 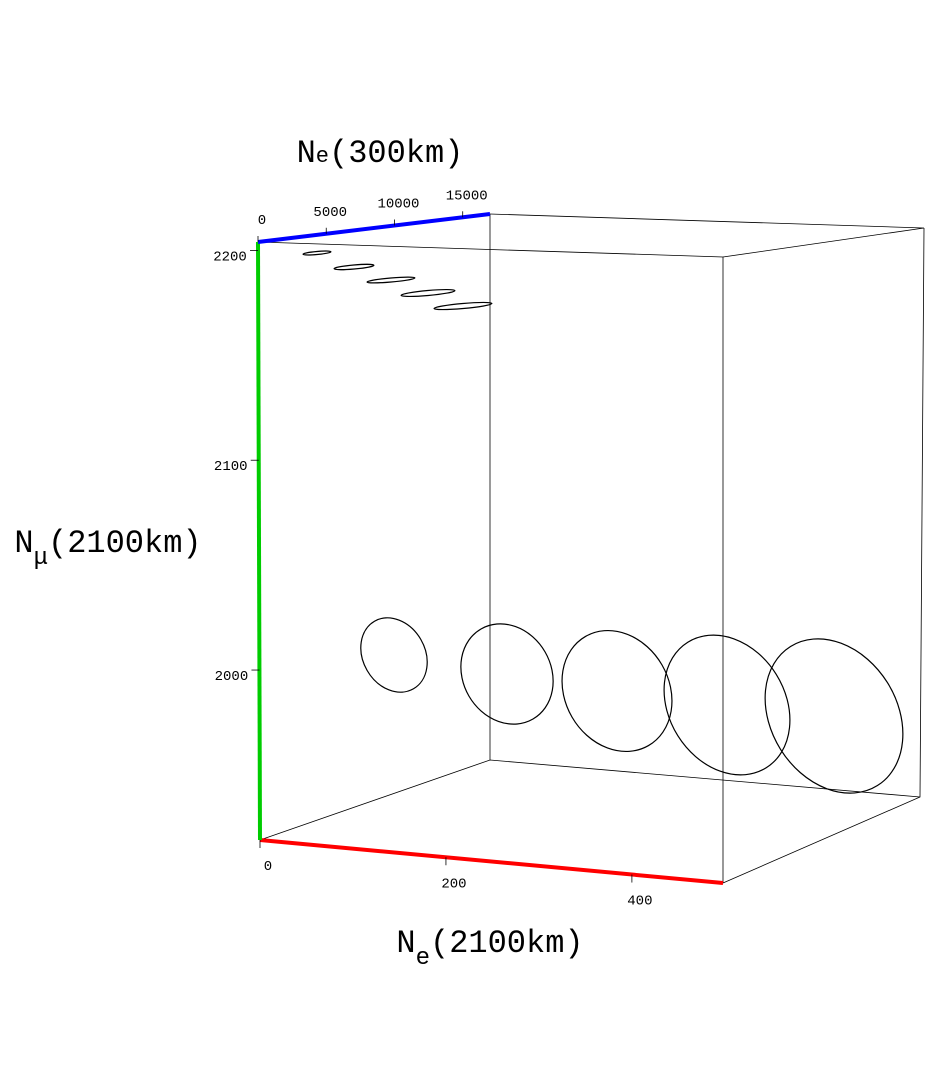 I want to click on y-axis-title: Nμ(2100km), so click(x=107, y=548).